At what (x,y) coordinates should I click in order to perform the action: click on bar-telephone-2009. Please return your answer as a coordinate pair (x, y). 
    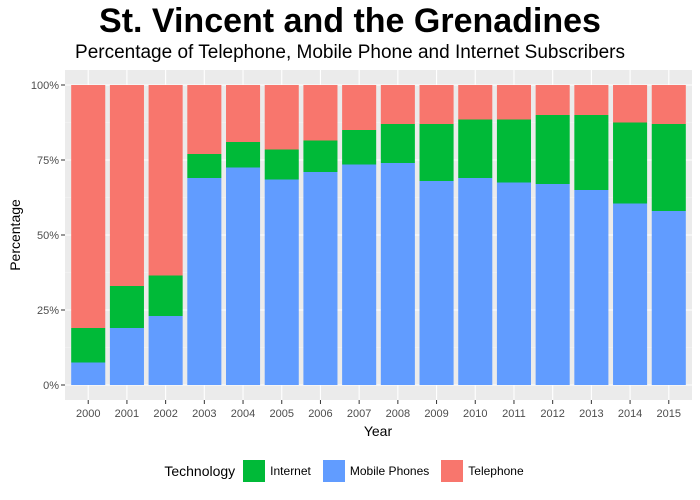
    Looking at the image, I should click on (436, 104).